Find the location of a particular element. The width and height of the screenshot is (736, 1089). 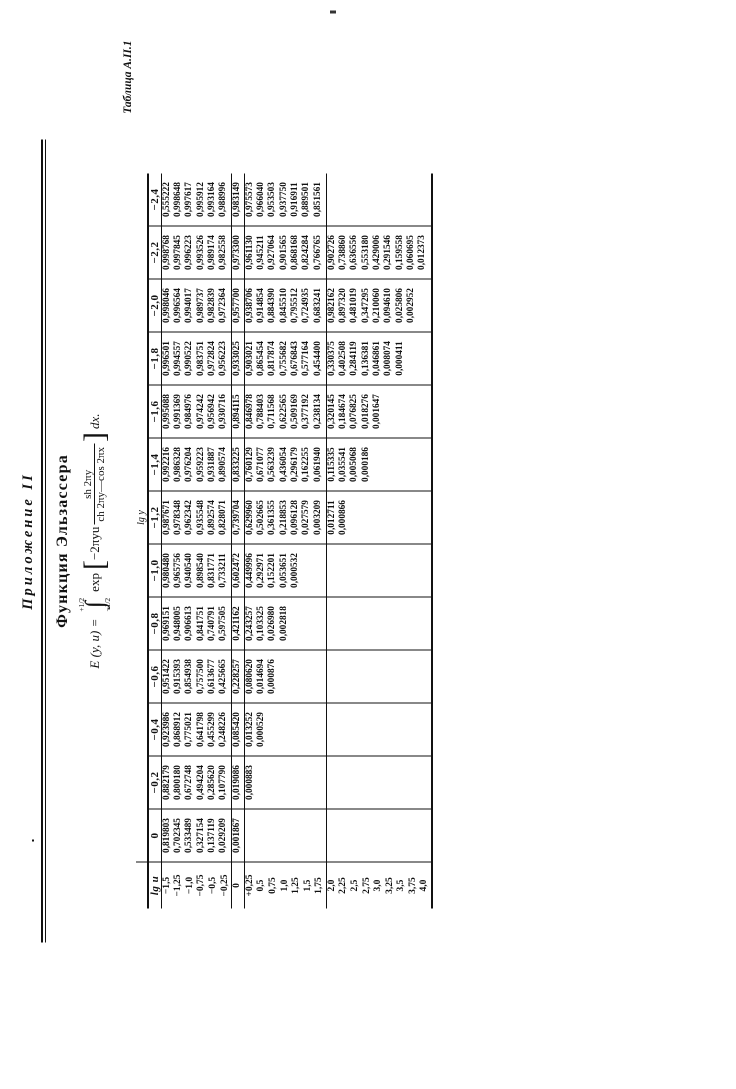

row-label: 3,0 is located at coordinates (378, 885).